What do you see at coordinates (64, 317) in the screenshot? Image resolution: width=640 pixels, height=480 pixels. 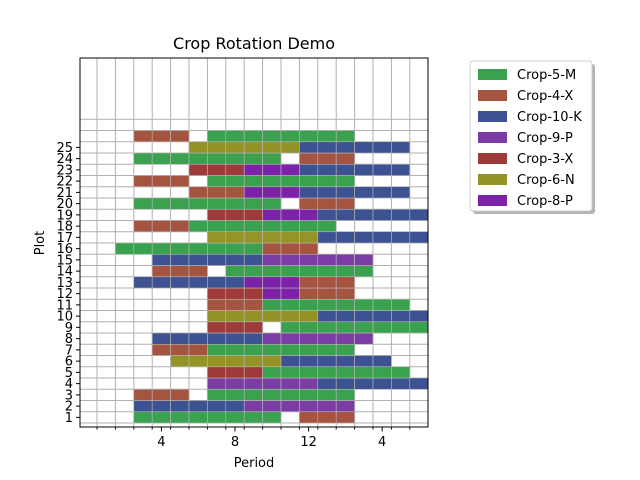 I see `y-tick-label: 10` at bounding box center [64, 317].